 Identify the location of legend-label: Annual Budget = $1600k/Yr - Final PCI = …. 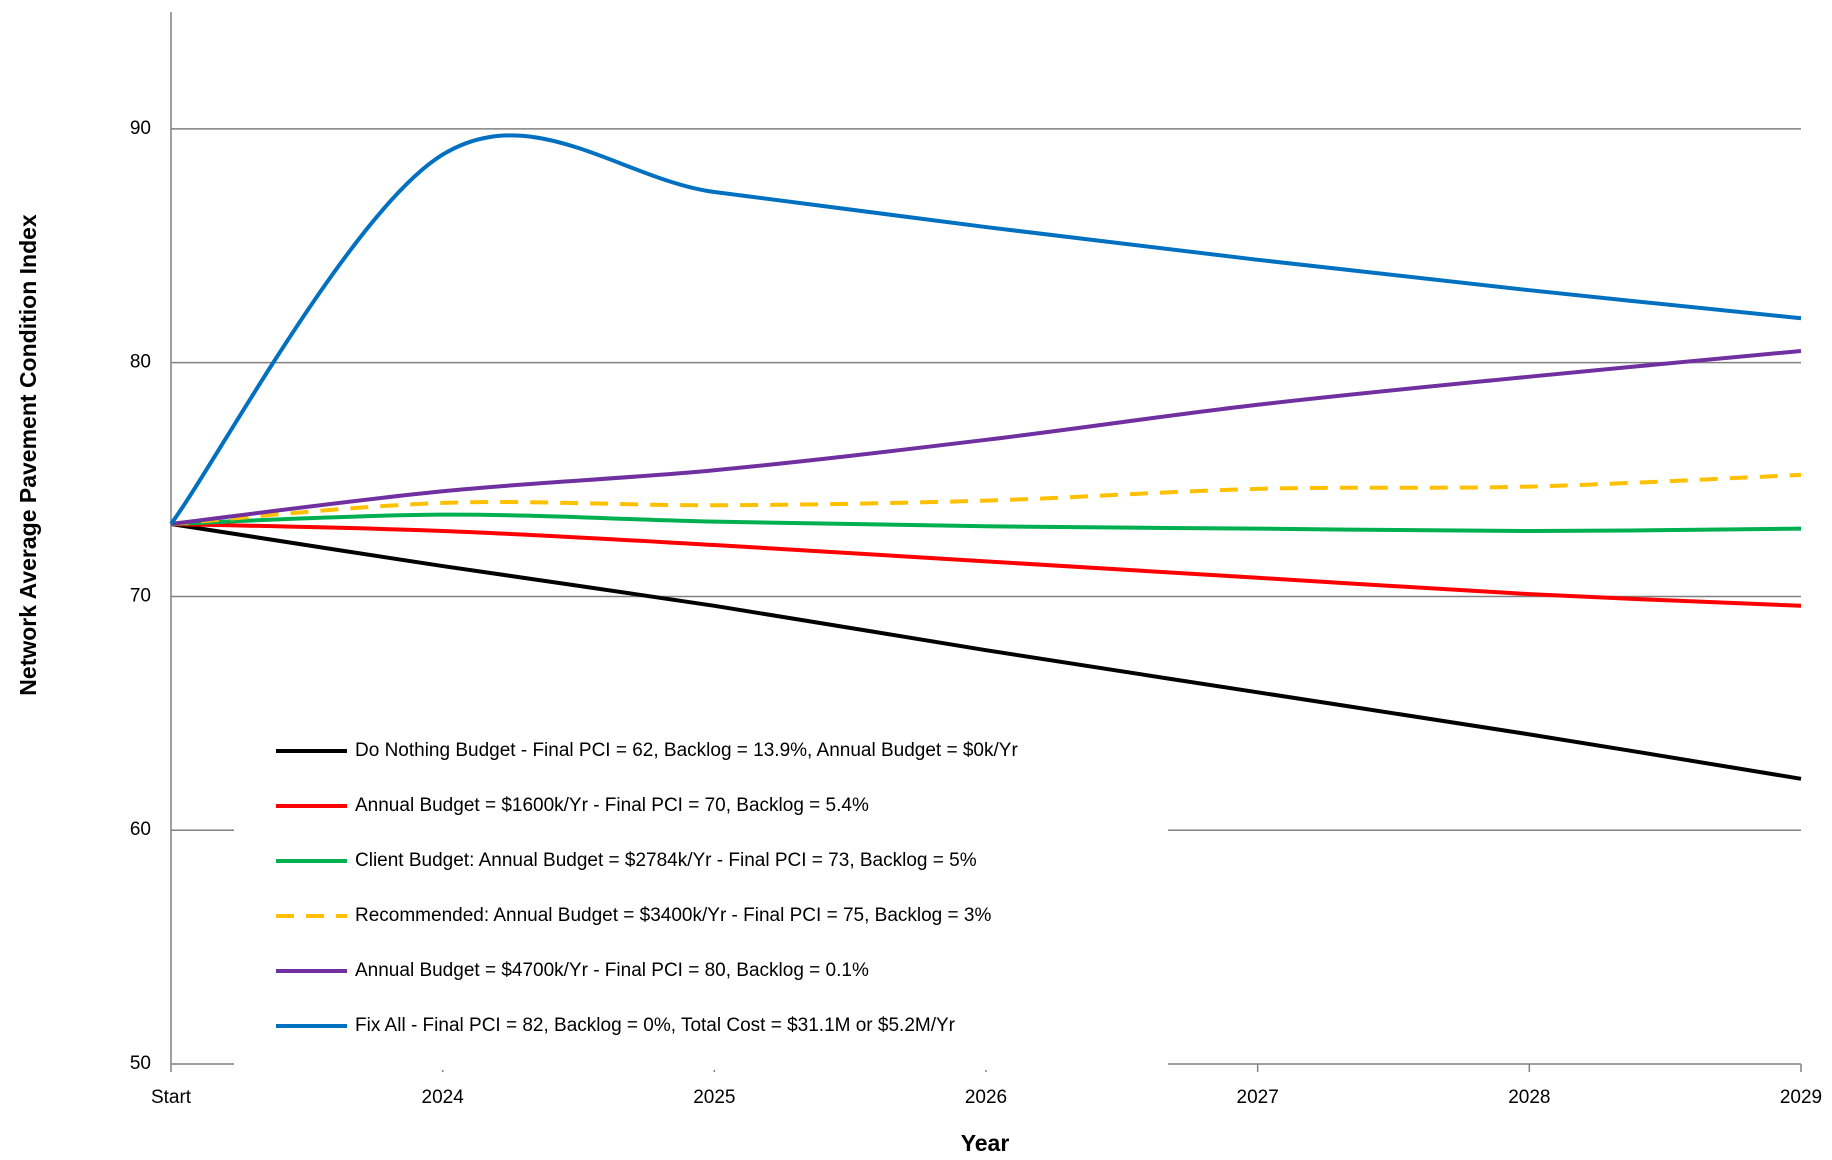
(612, 805).